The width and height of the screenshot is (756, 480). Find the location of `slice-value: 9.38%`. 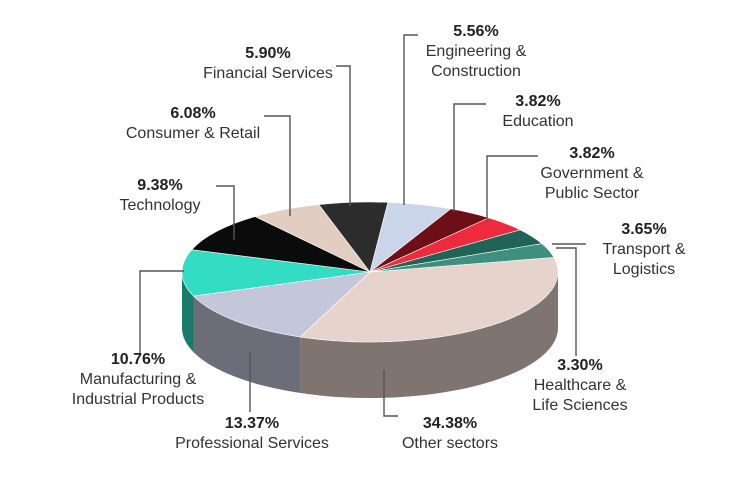

slice-value: 9.38% is located at coordinates (160, 185).